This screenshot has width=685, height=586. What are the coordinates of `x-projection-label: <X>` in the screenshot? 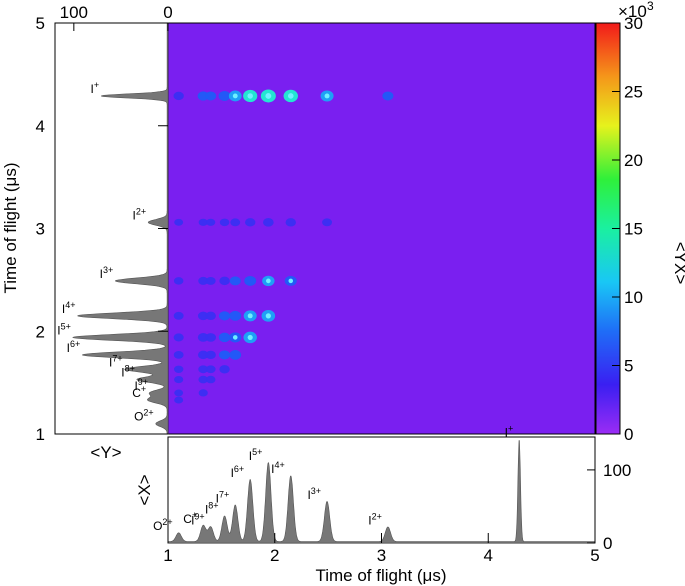 It's located at (144, 489).